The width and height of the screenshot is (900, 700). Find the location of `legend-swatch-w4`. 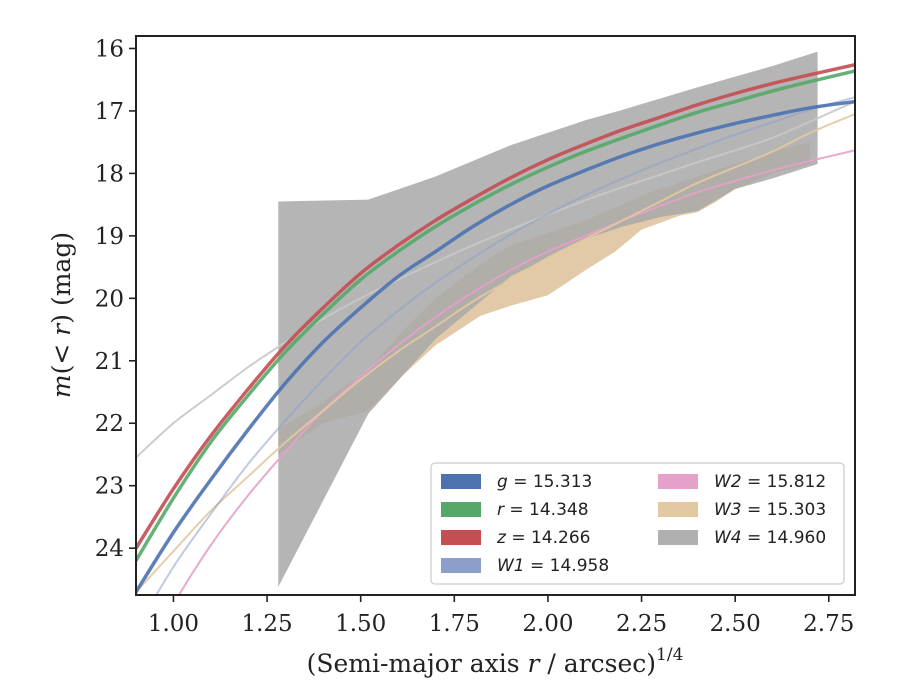

legend-swatch-w4 is located at coordinates (678, 537).